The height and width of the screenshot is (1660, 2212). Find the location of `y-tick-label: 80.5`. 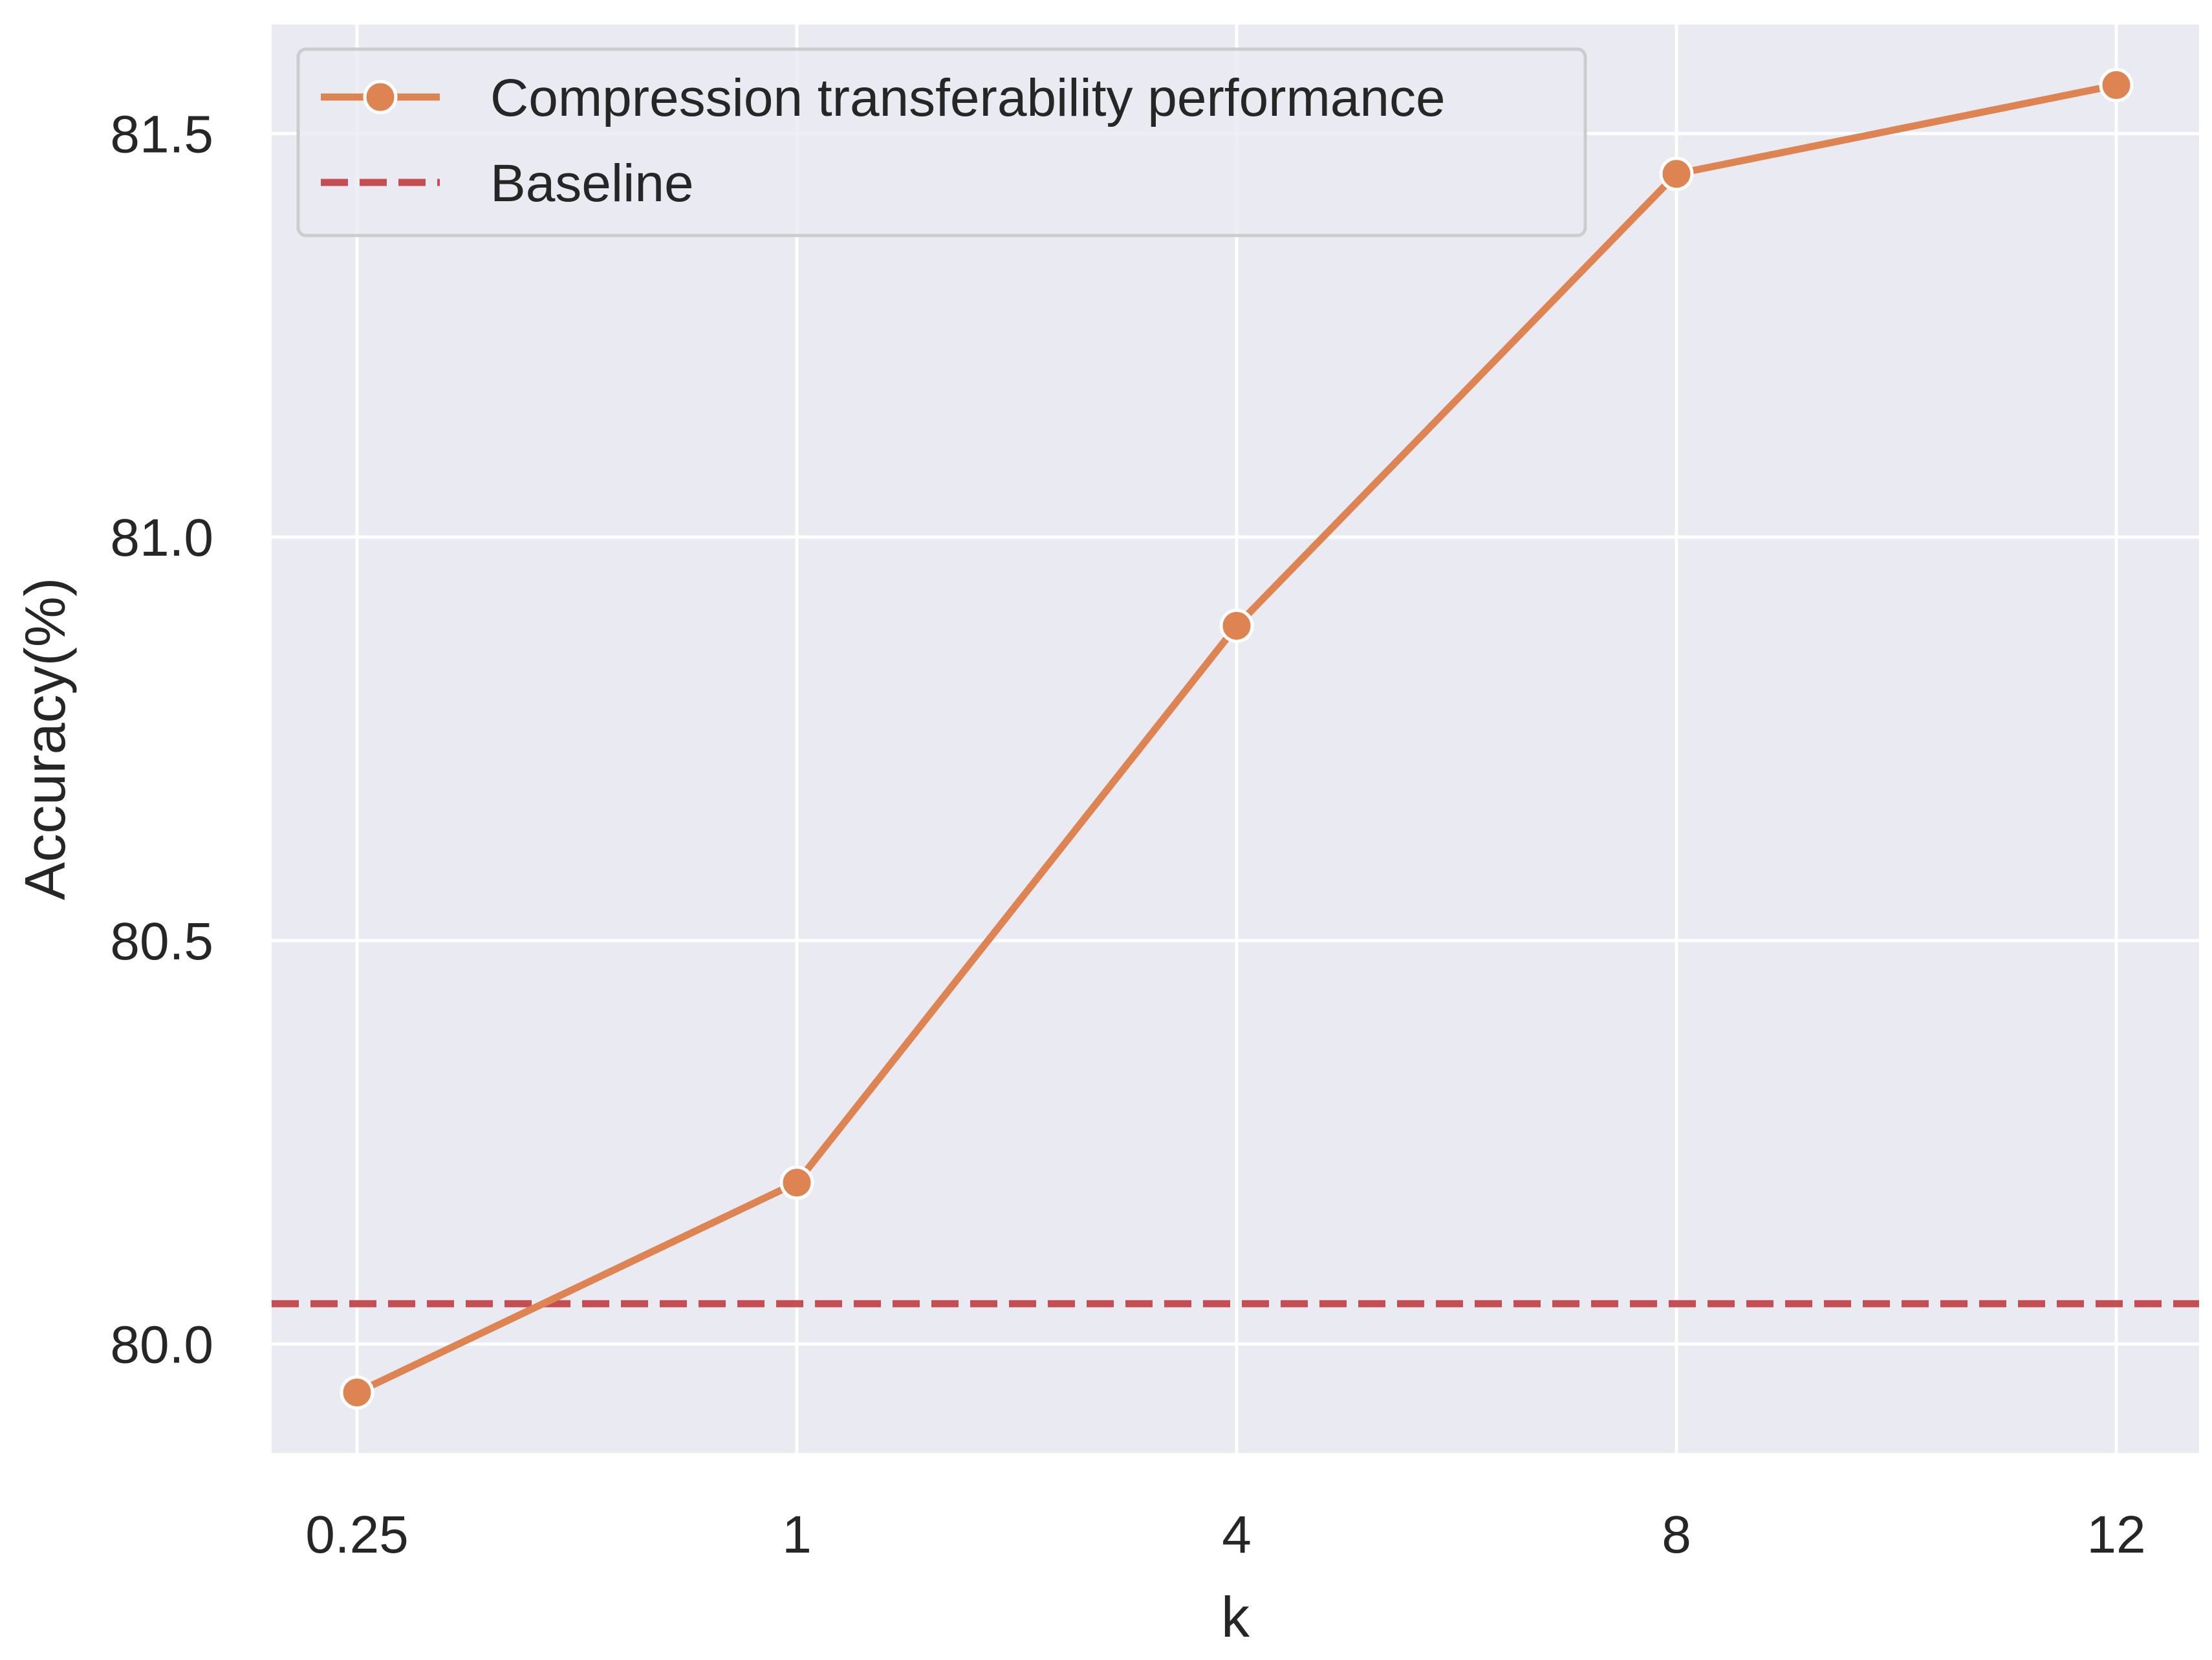

y-tick-label: 80.5 is located at coordinates (161, 942).